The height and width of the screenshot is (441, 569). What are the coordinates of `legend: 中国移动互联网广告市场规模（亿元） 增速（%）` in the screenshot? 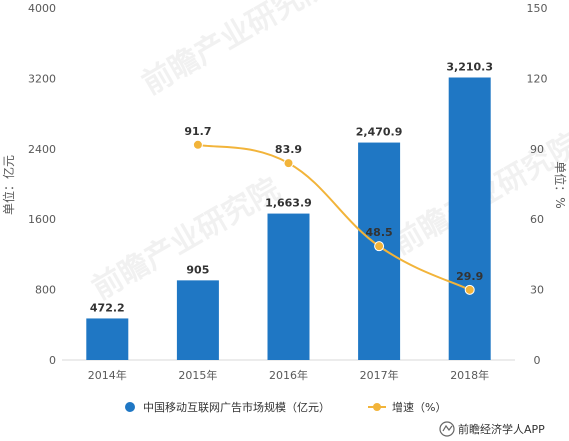 It's located at (285, 407).